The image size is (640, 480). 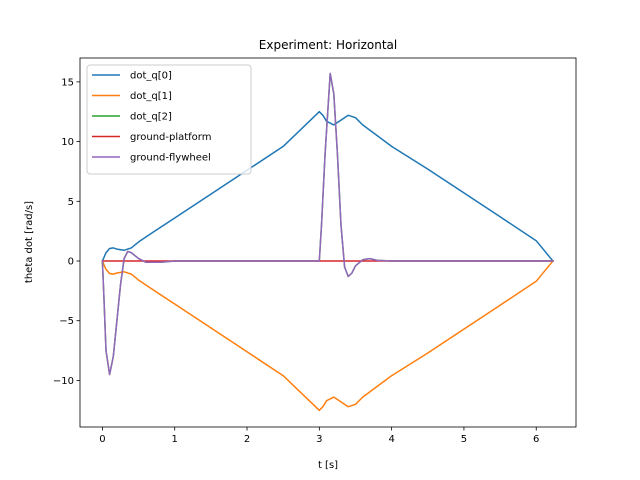 I want to click on y-axis-label: theta dot [rad/s], so click(x=29, y=242).